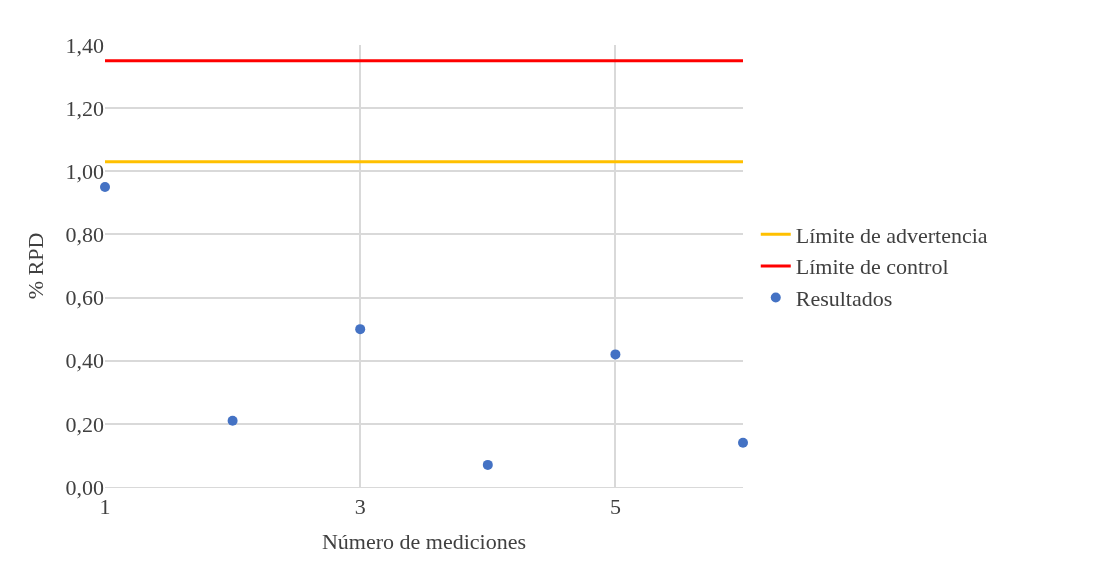  What do you see at coordinates (615, 507) in the screenshot?
I see `x-tick-label: 5` at bounding box center [615, 507].